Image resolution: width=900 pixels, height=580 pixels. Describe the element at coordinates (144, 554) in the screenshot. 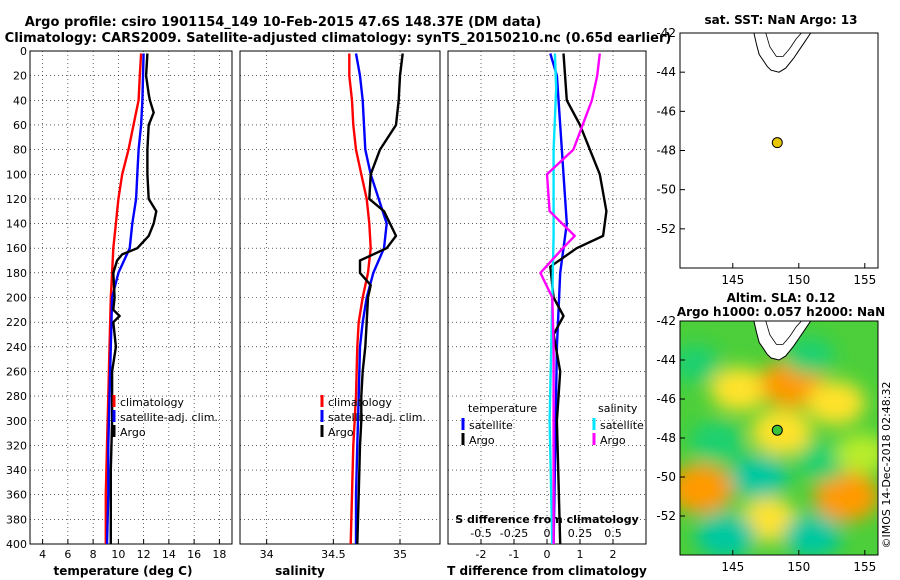

I see `x-tick-label: 12` at that location.